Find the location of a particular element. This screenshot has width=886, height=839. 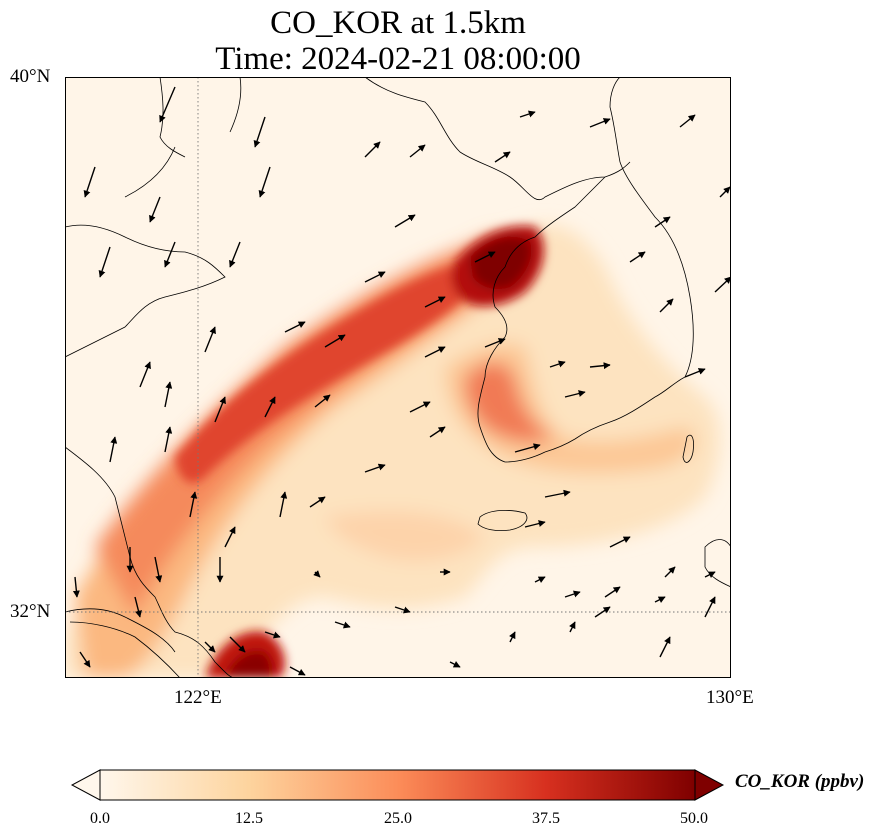

colorbar is located at coordinates (397, 785).